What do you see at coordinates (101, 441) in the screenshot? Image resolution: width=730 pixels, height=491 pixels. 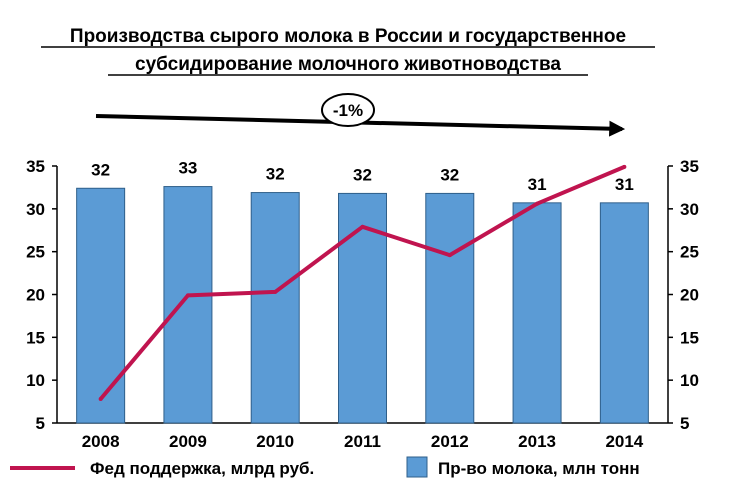 I see `x-tick-label: 2008` at bounding box center [101, 441].